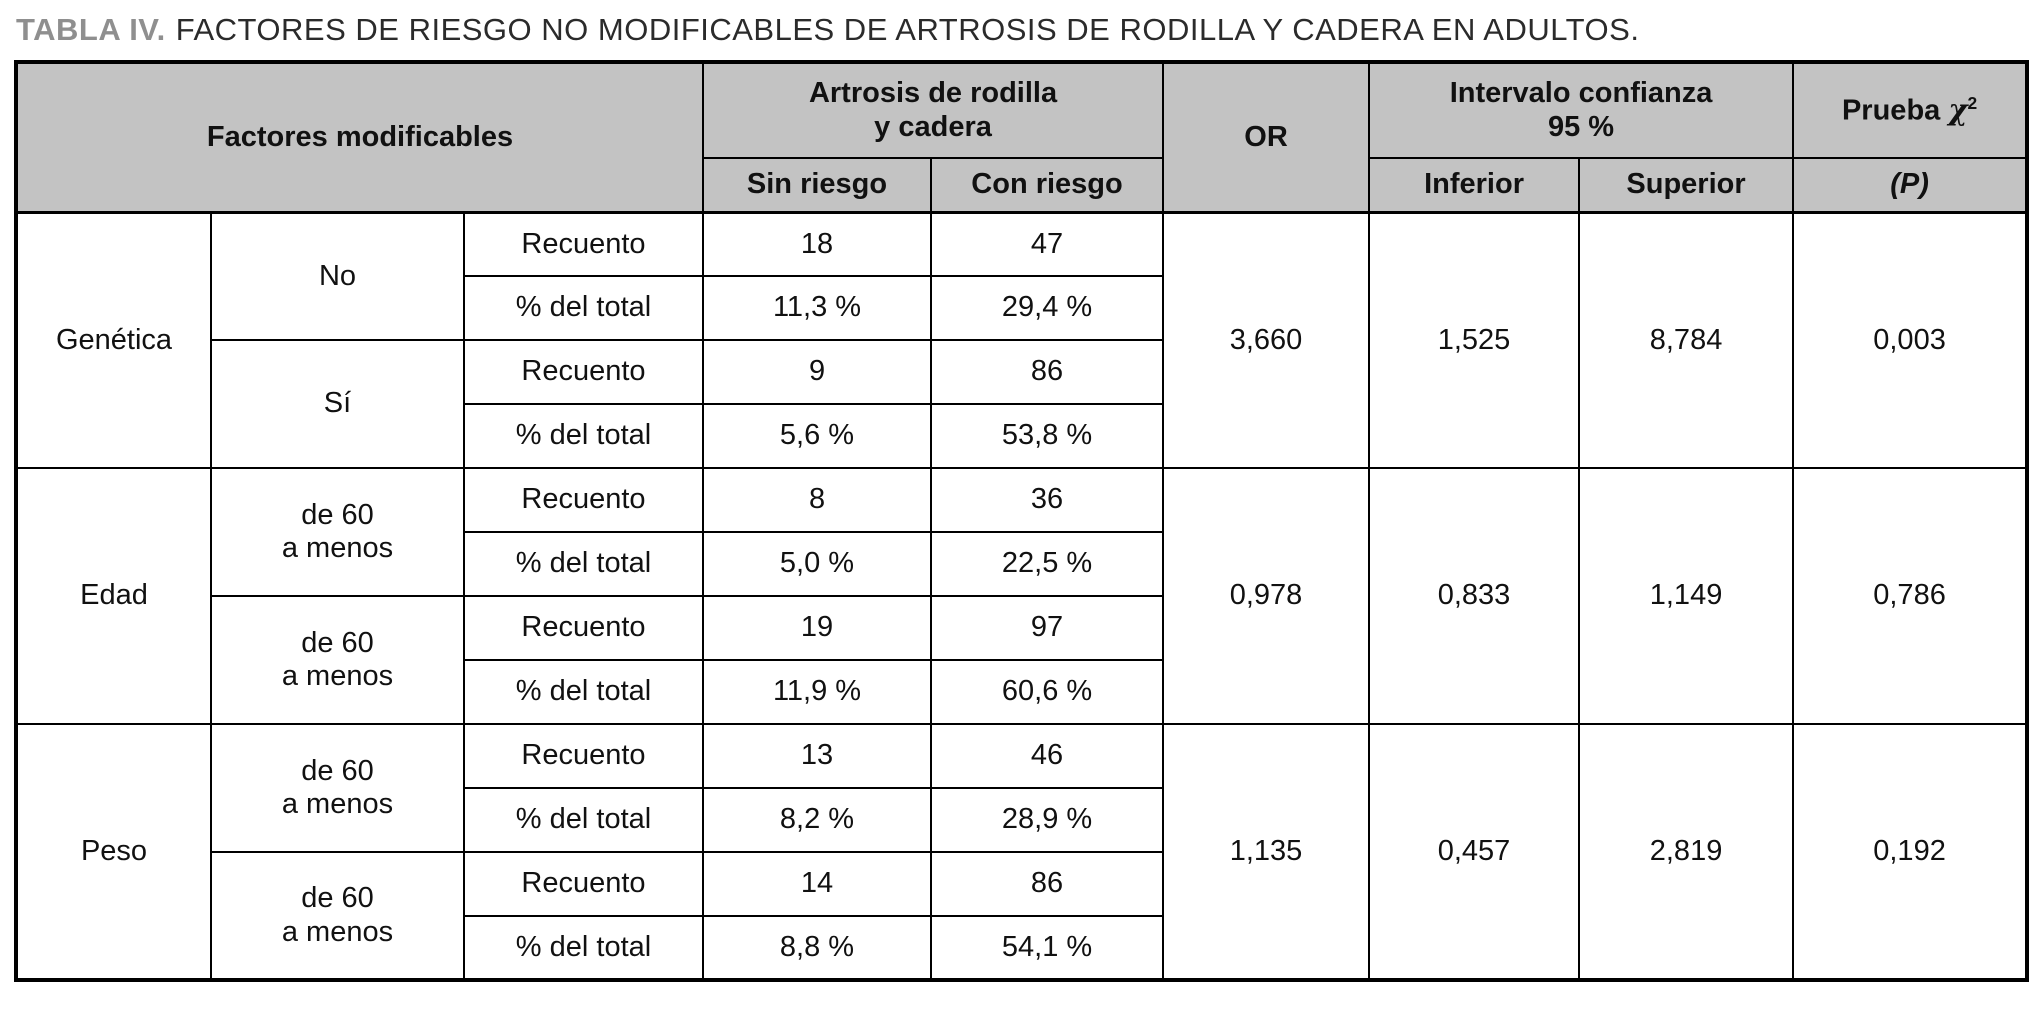  What do you see at coordinates (817, 436) in the screenshot?
I see `value-sin-riesgo: 5,6 %` at bounding box center [817, 436].